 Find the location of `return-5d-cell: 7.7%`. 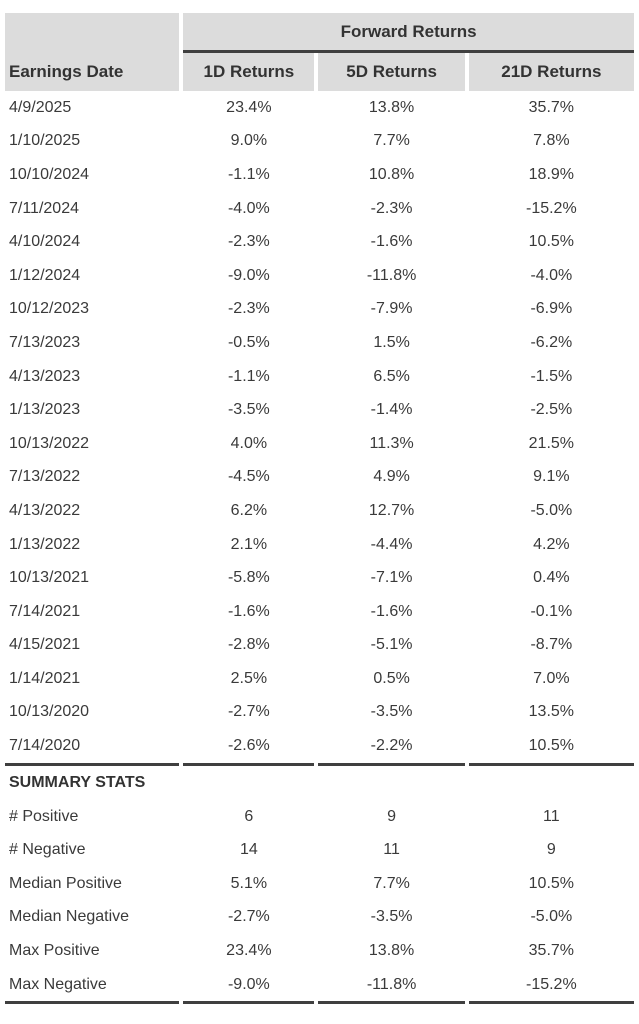

return-5d-cell: 7.7% is located at coordinates (391, 141).